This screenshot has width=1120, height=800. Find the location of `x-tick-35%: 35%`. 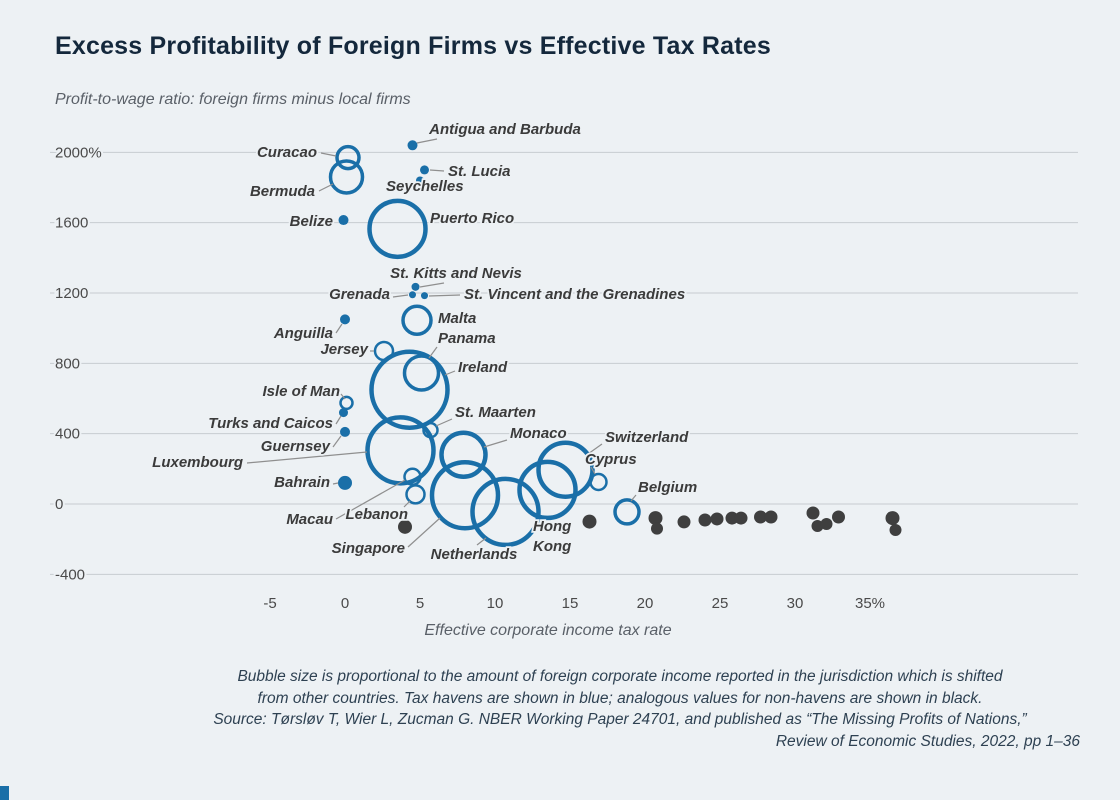

x-tick-35%: 35% is located at coordinates (870, 603).